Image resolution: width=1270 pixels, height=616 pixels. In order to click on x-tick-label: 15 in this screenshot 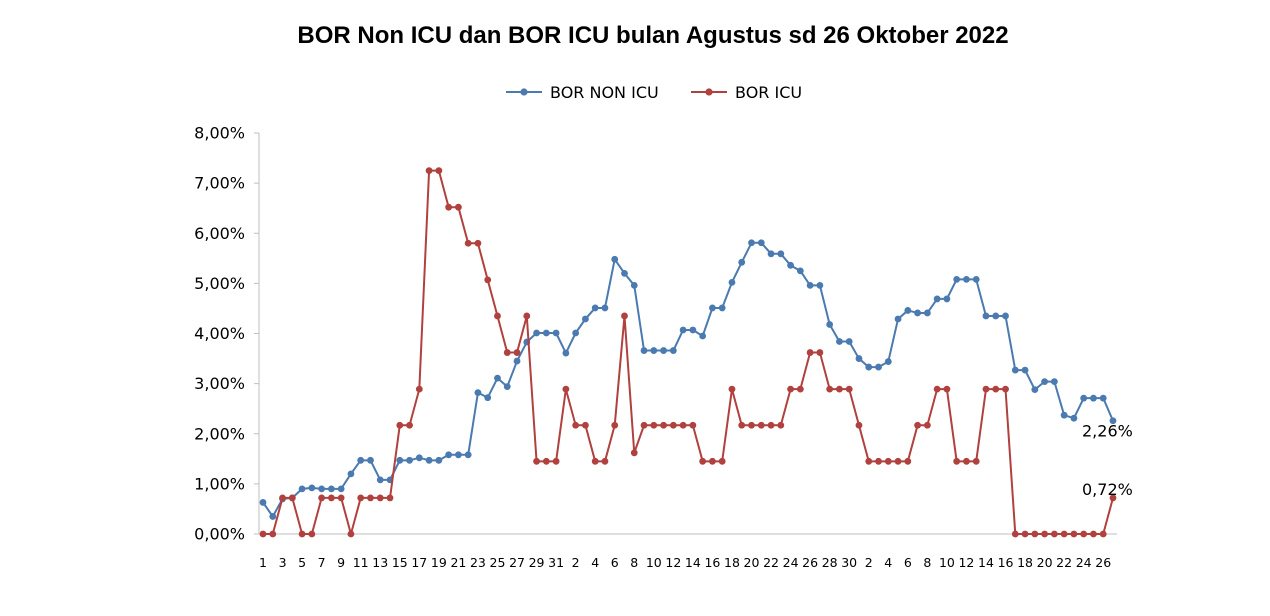, I will do `click(400, 562)`.